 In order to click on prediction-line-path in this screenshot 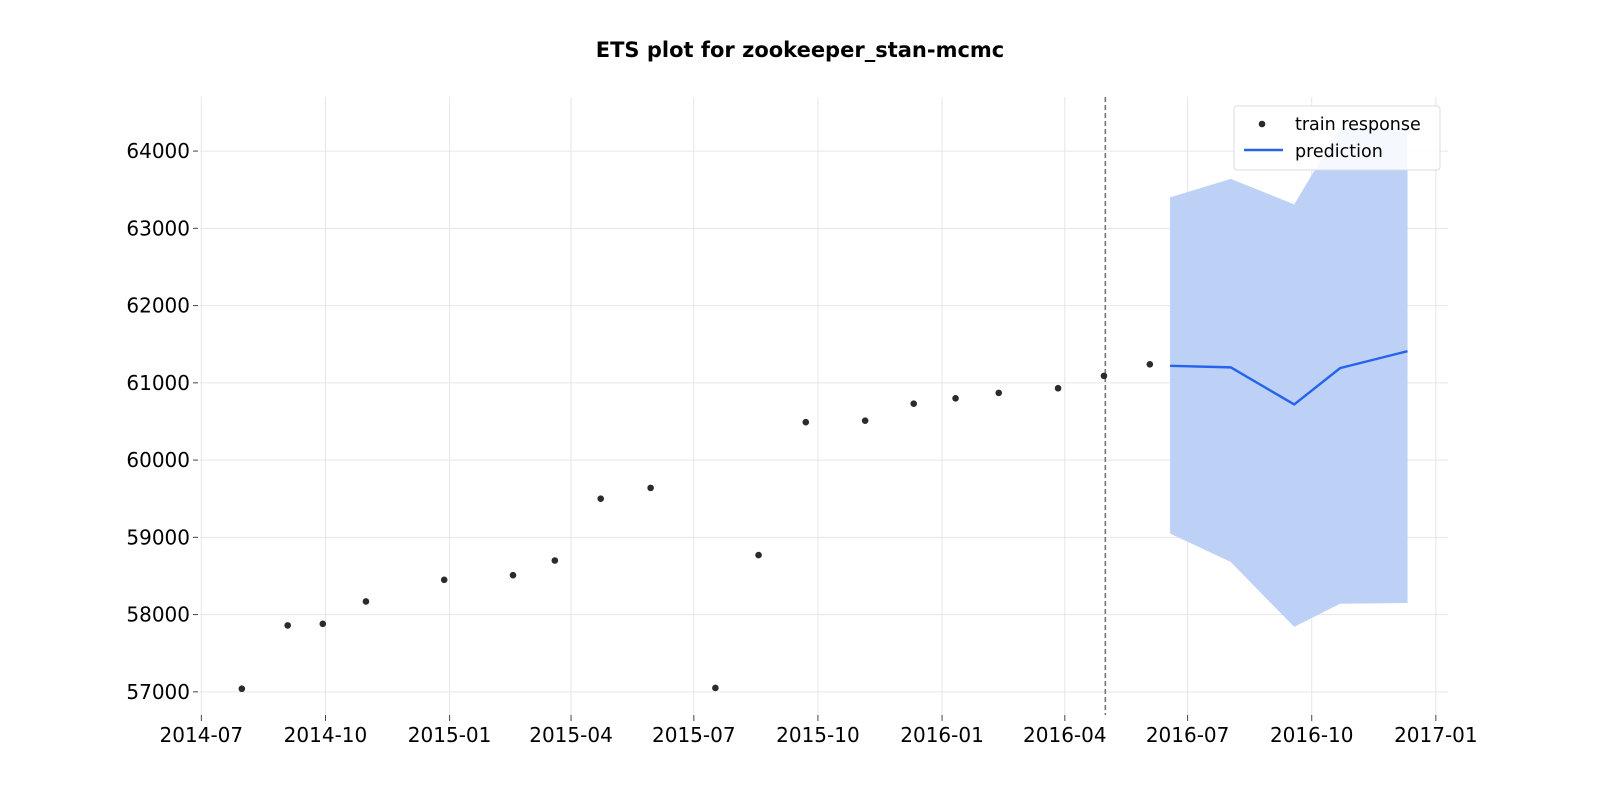, I will do `click(1289, 377)`.